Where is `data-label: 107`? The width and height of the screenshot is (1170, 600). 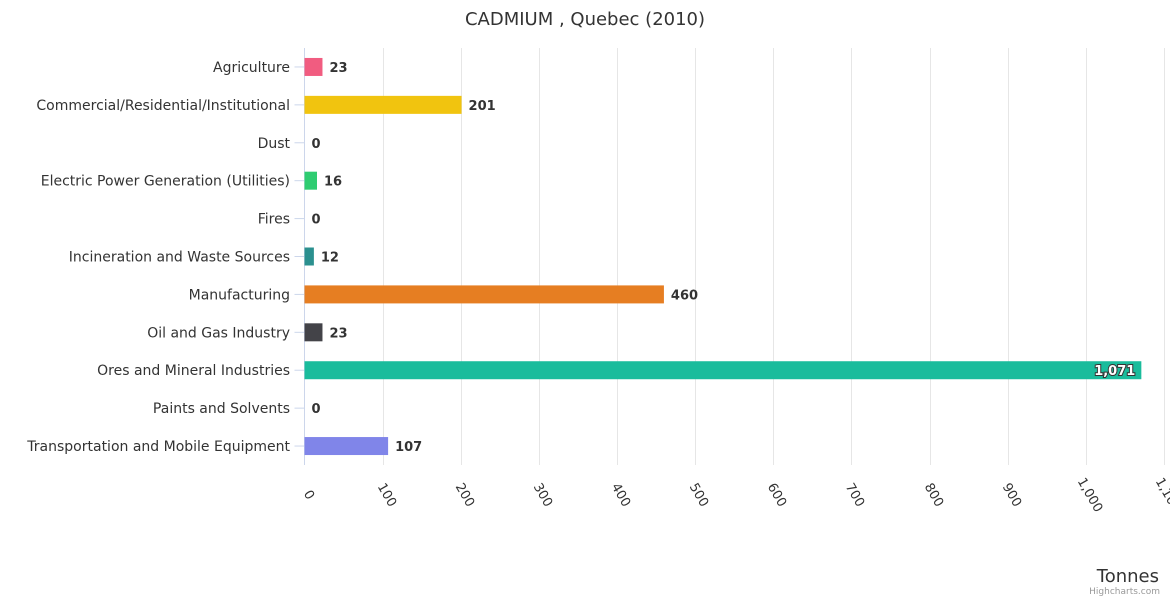
data-label: 107 is located at coordinates (408, 447).